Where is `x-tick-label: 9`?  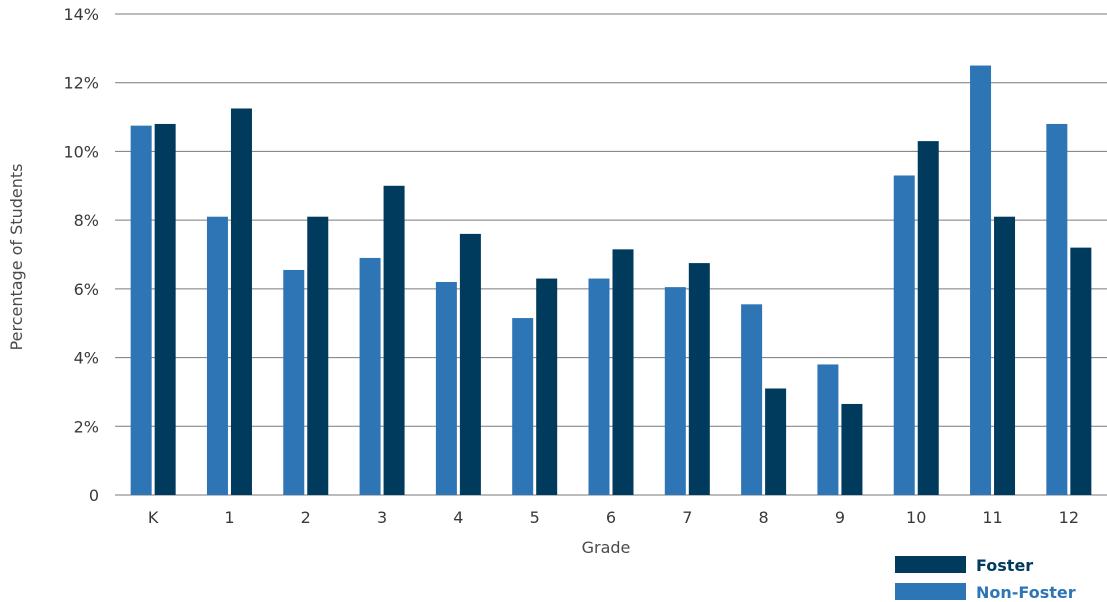
x-tick-label: 9 is located at coordinates (840, 517).